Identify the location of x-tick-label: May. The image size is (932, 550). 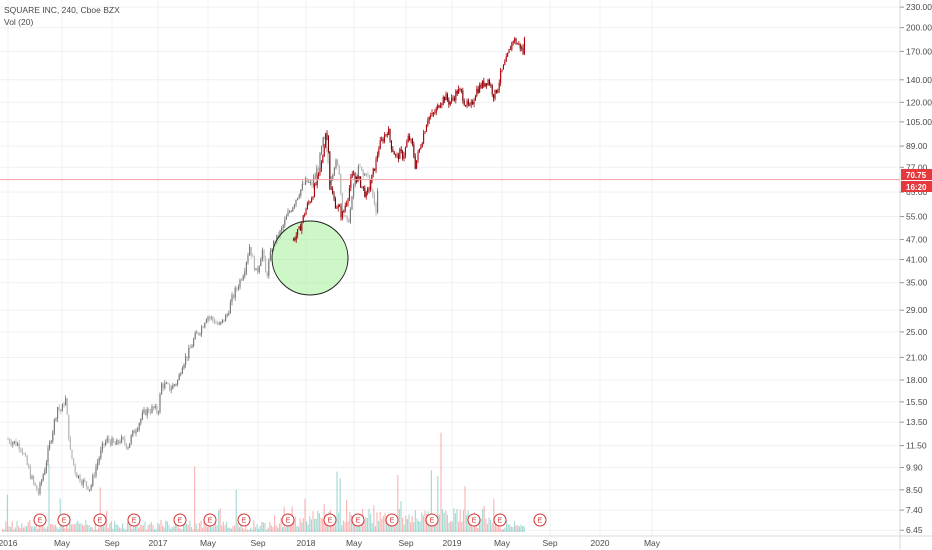
(208, 543).